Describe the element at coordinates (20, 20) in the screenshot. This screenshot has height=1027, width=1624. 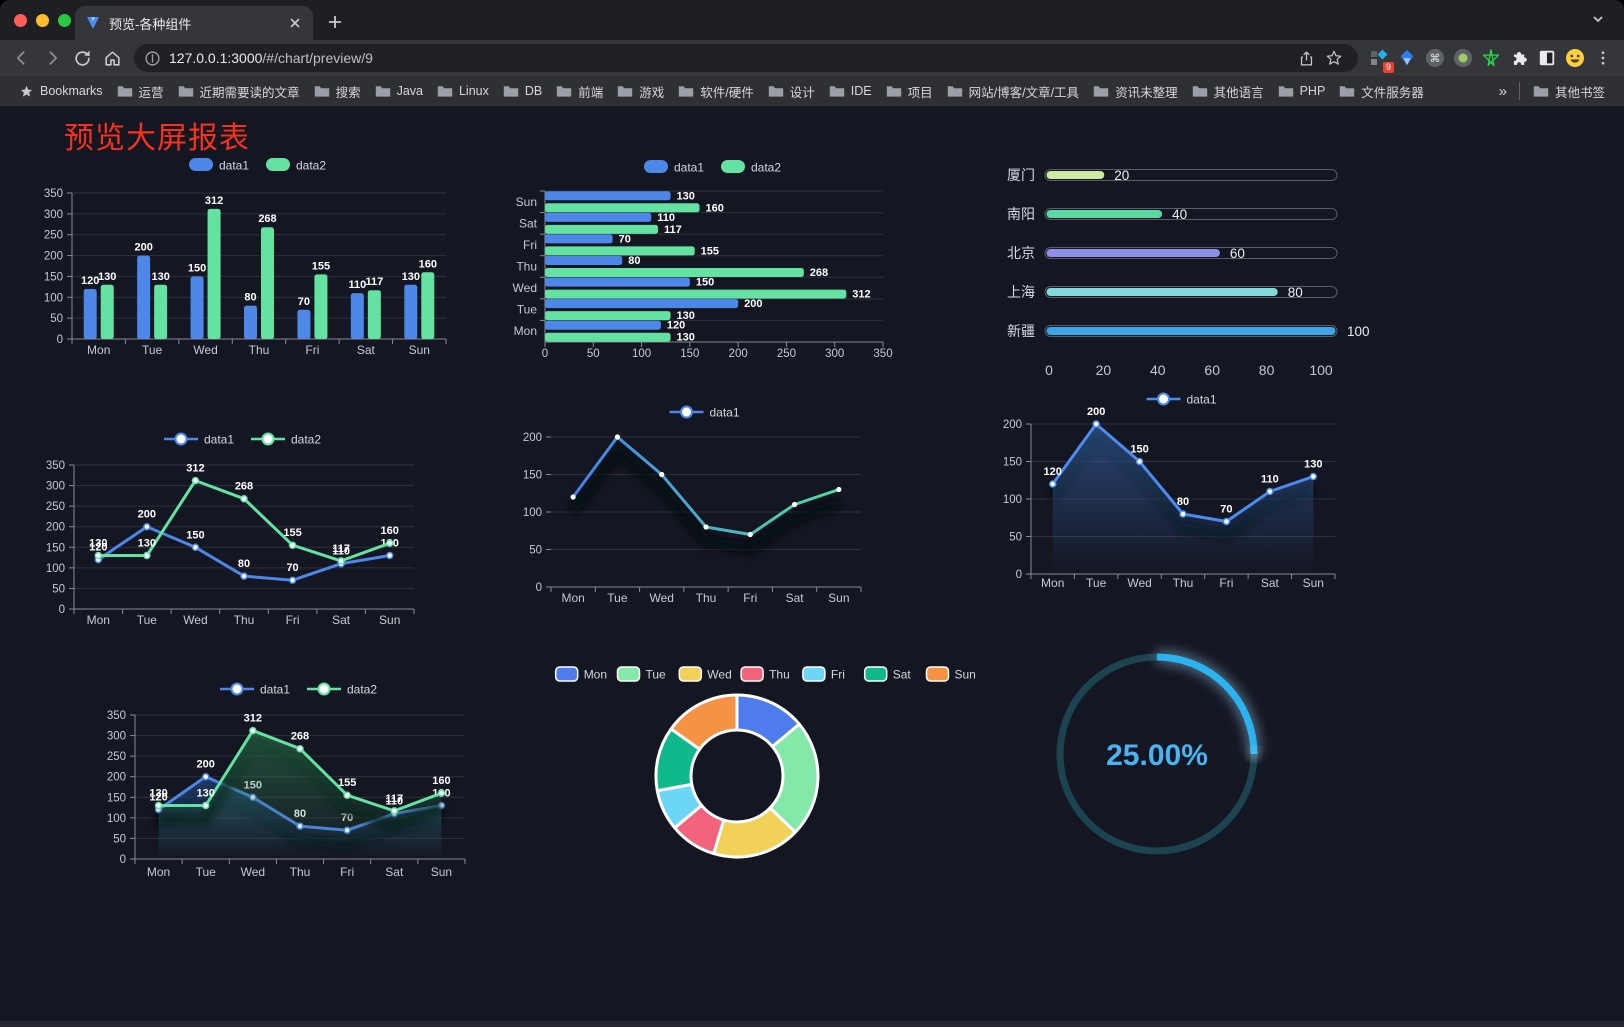
I see `close-window-button` at that location.